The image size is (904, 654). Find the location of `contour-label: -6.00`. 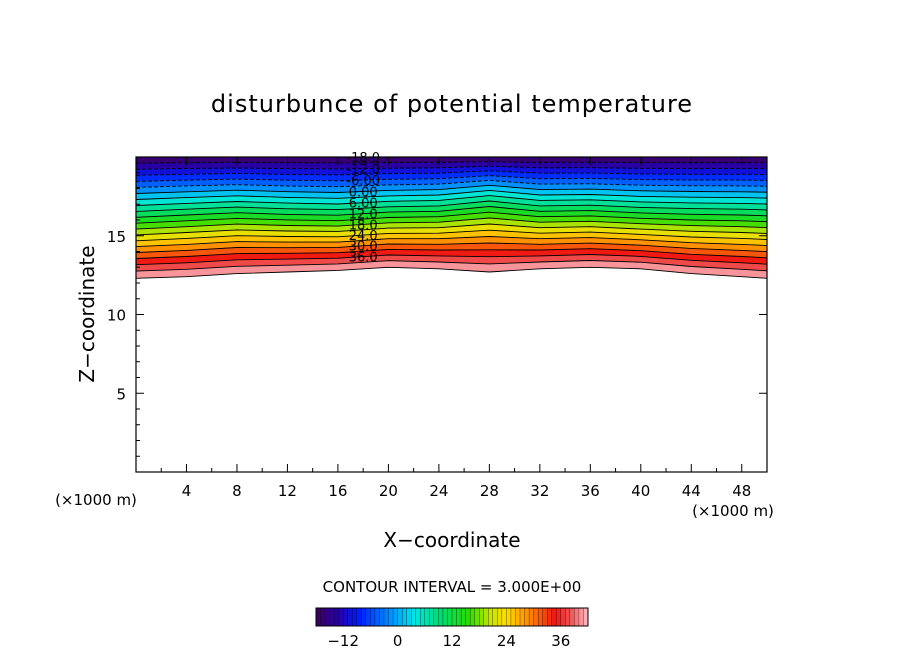

contour-label: -6.00 is located at coordinates (363, 181).